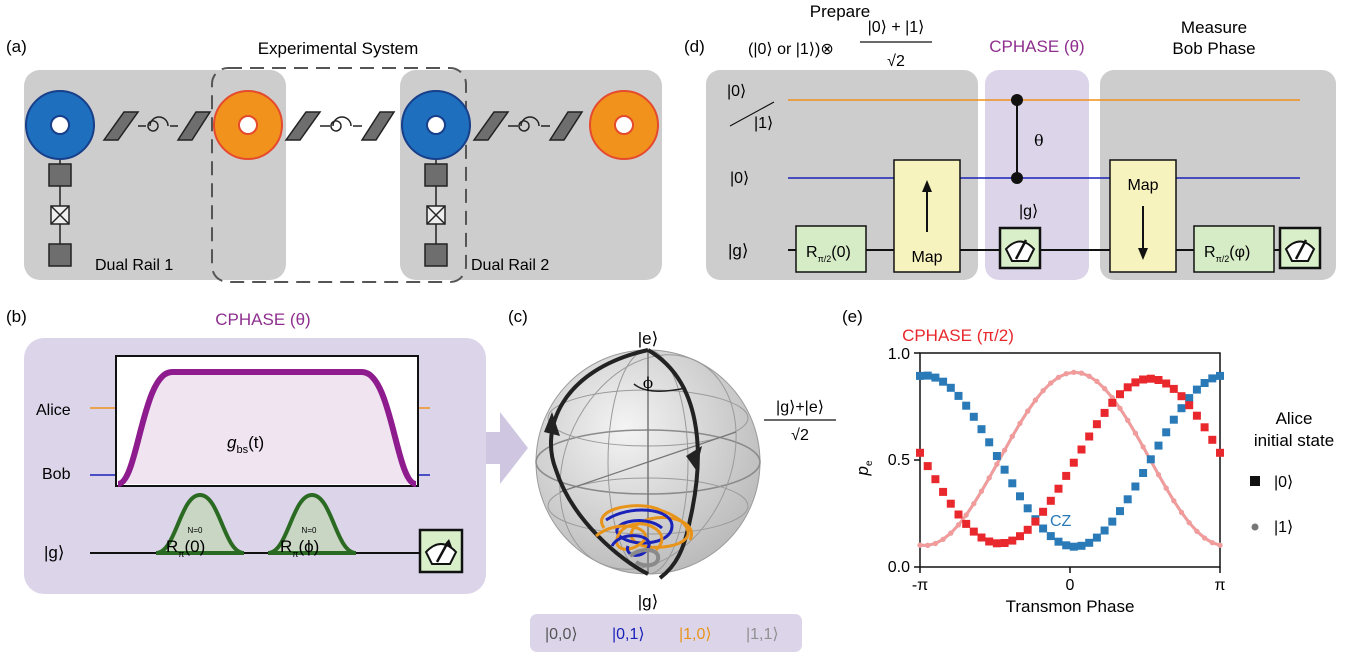 The image size is (1362, 656). Describe the element at coordinates (1255, 481) in the screenshot. I see `legend-square-marker` at that location.